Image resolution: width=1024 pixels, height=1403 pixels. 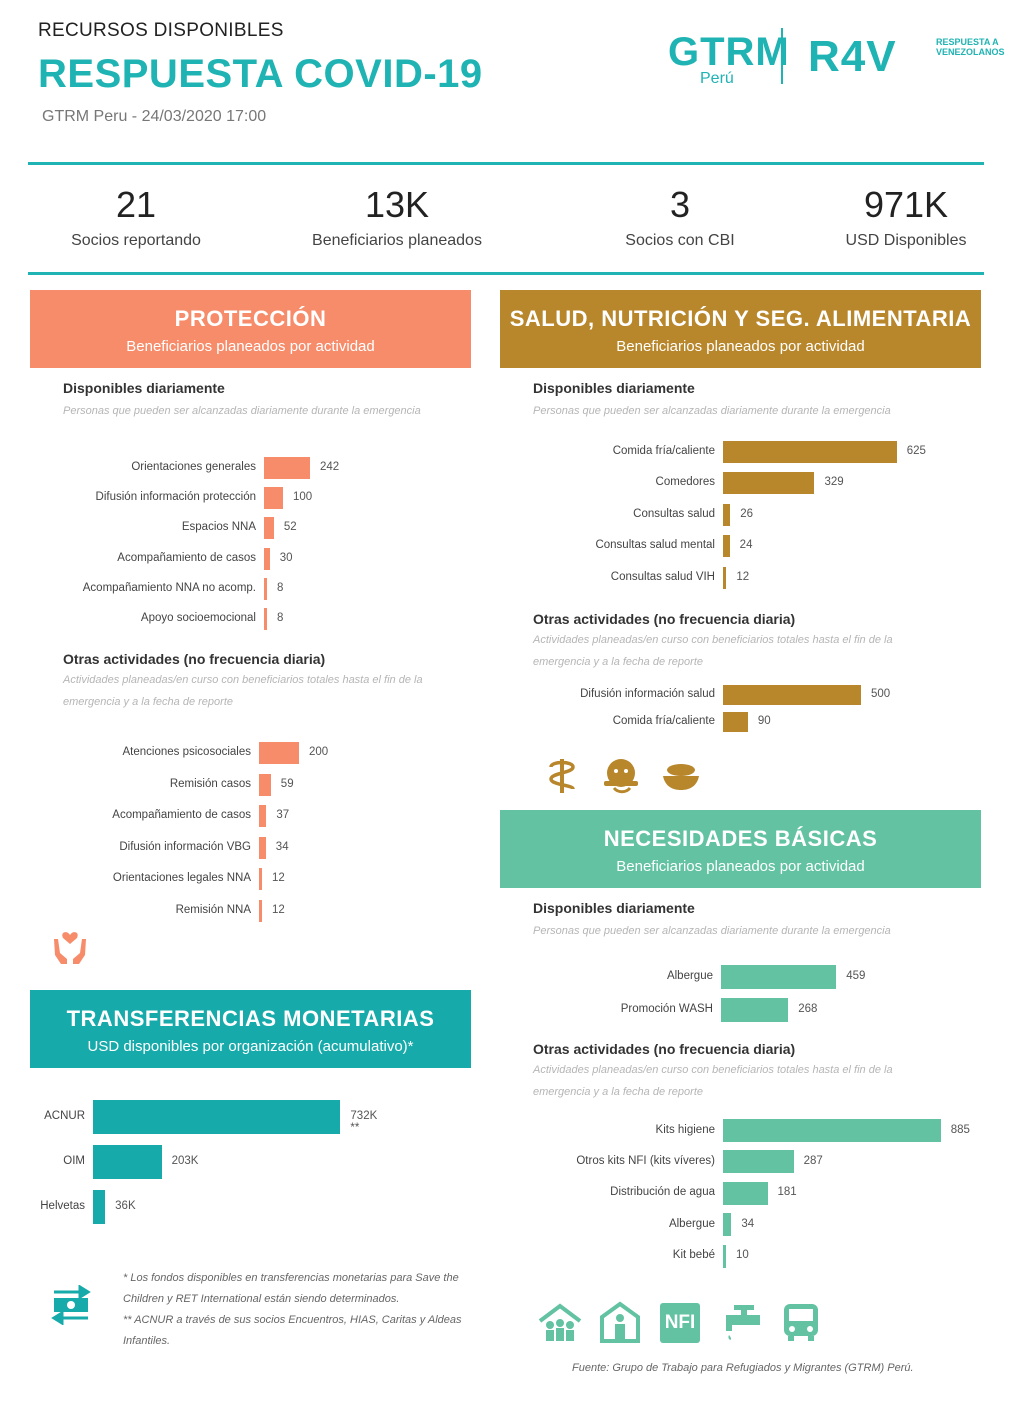 What do you see at coordinates (685, 1129) in the screenshot?
I see `category-label: Kits higiene` at bounding box center [685, 1129].